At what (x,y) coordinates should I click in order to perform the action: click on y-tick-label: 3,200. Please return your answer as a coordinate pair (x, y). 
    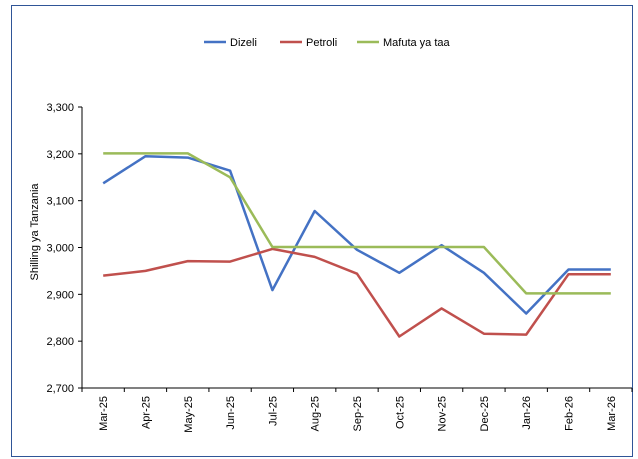
    Looking at the image, I should click on (60, 155).